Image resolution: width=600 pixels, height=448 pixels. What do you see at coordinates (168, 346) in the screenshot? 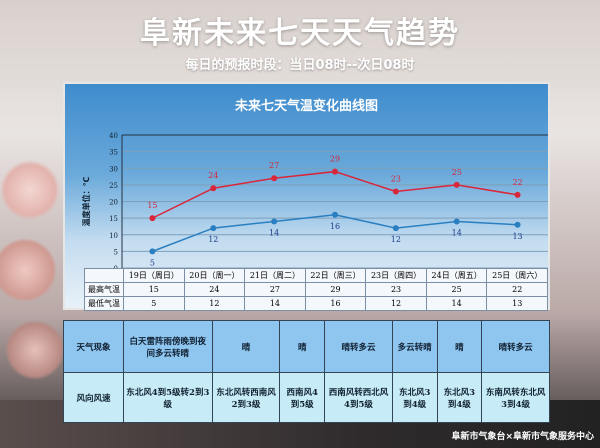
I see `condition-cell: 白天雷阵雨傍晚到夜间多云转晴` at bounding box center [168, 346].